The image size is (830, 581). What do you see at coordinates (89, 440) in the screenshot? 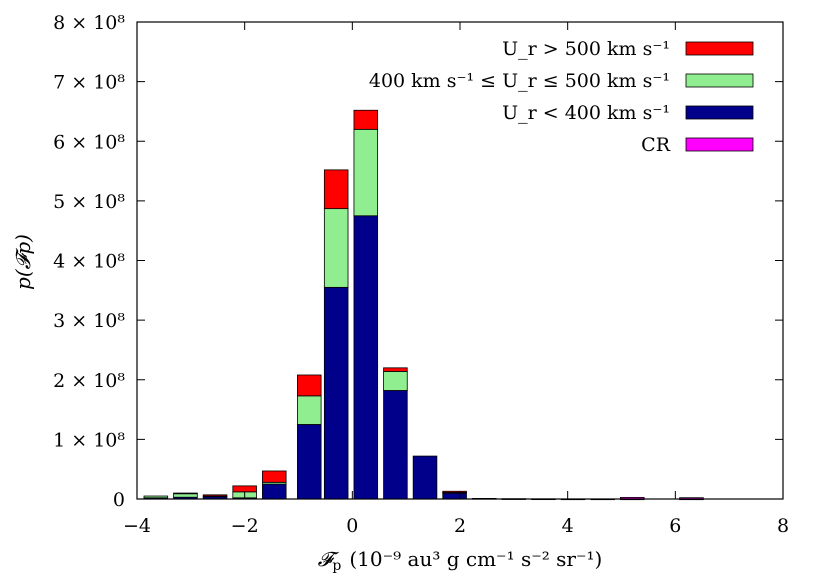
I see `y-tick-label: 1 × 10⁸` at bounding box center [89, 440].